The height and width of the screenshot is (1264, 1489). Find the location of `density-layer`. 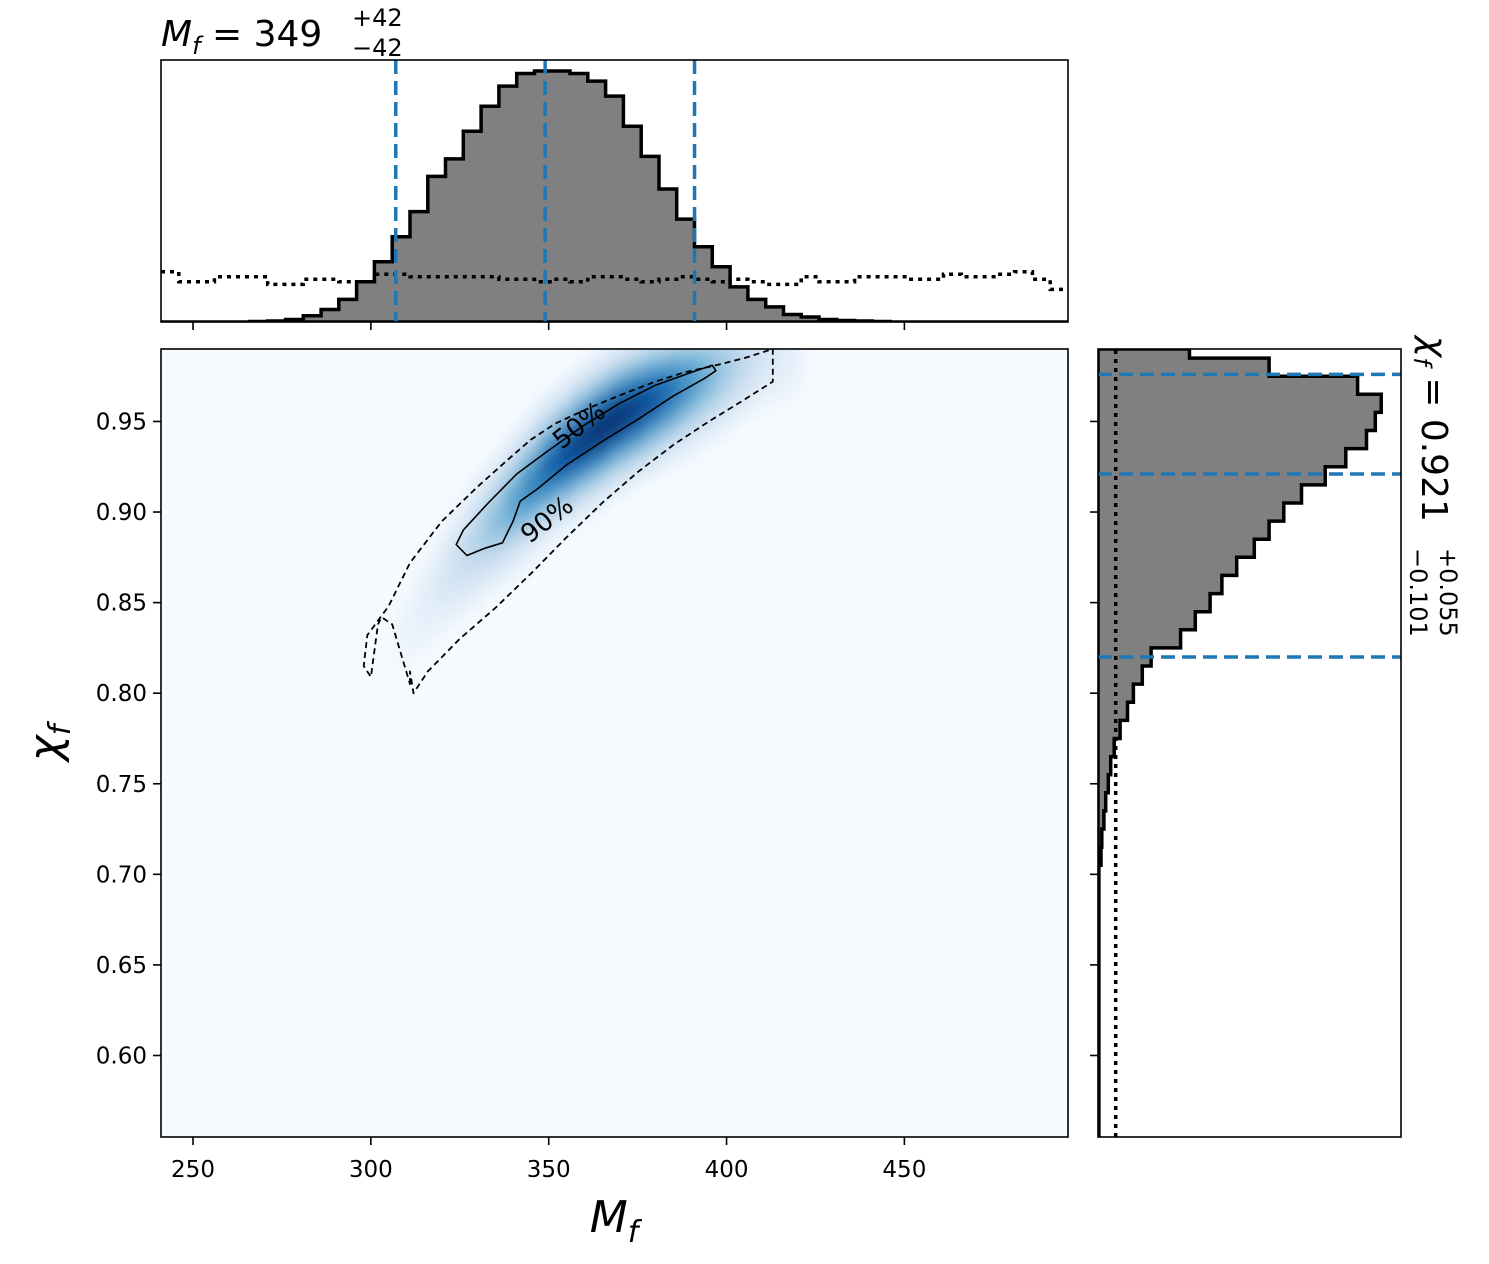

density-layer is located at coordinates (600, 496).